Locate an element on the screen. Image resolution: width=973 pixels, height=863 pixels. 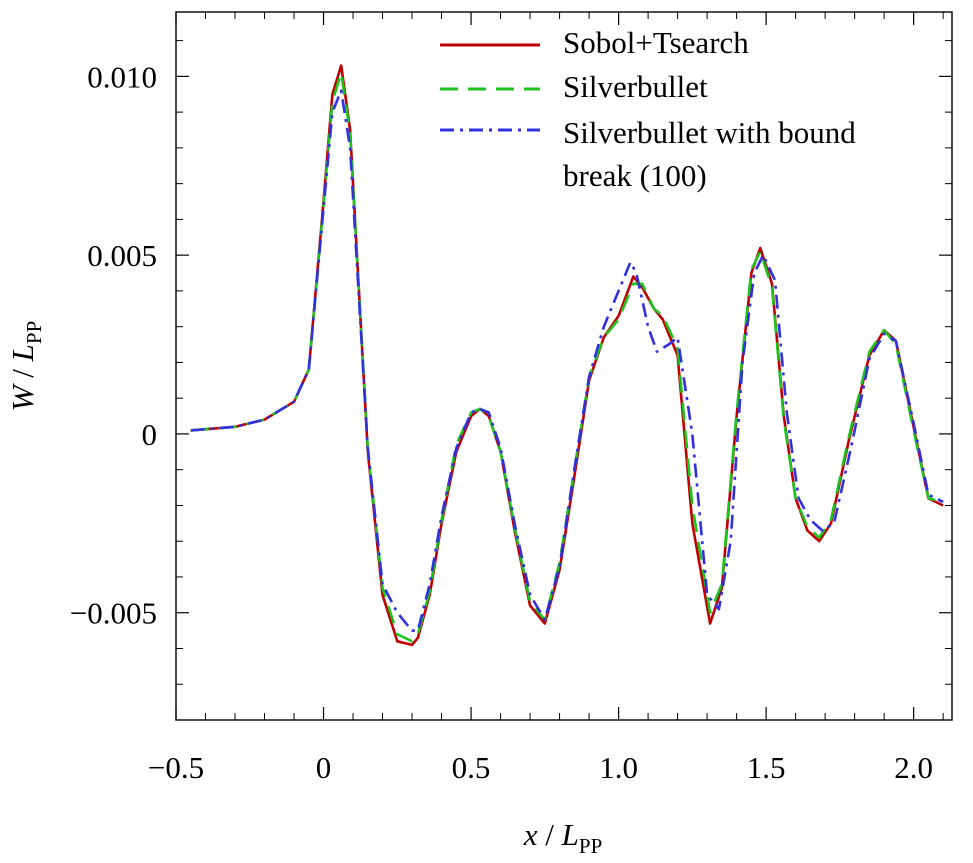
x-tick-label: 2.0 is located at coordinates (913, 767).